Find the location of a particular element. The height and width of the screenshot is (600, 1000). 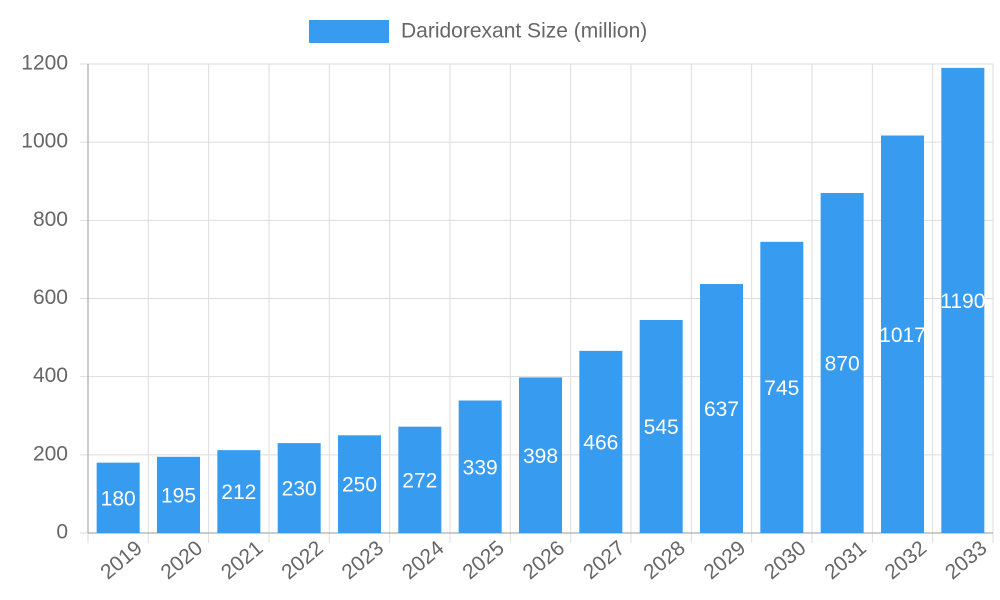

y-tick-label: 0 is located at coordinates (62, 532).